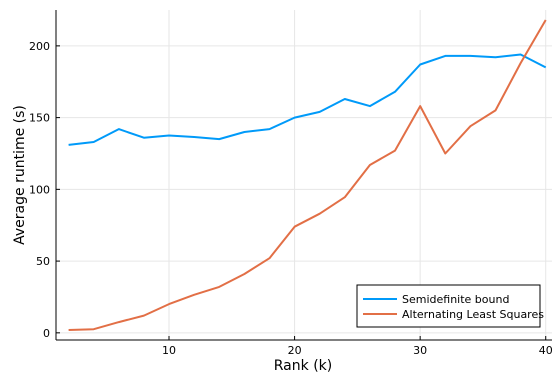 This screenshot has height=373, width=556. What do you see at coordinates (20, 175) in the screenshot?
I see `y-axis-label: Average runtime (s)` at bounding box center [20, 175].